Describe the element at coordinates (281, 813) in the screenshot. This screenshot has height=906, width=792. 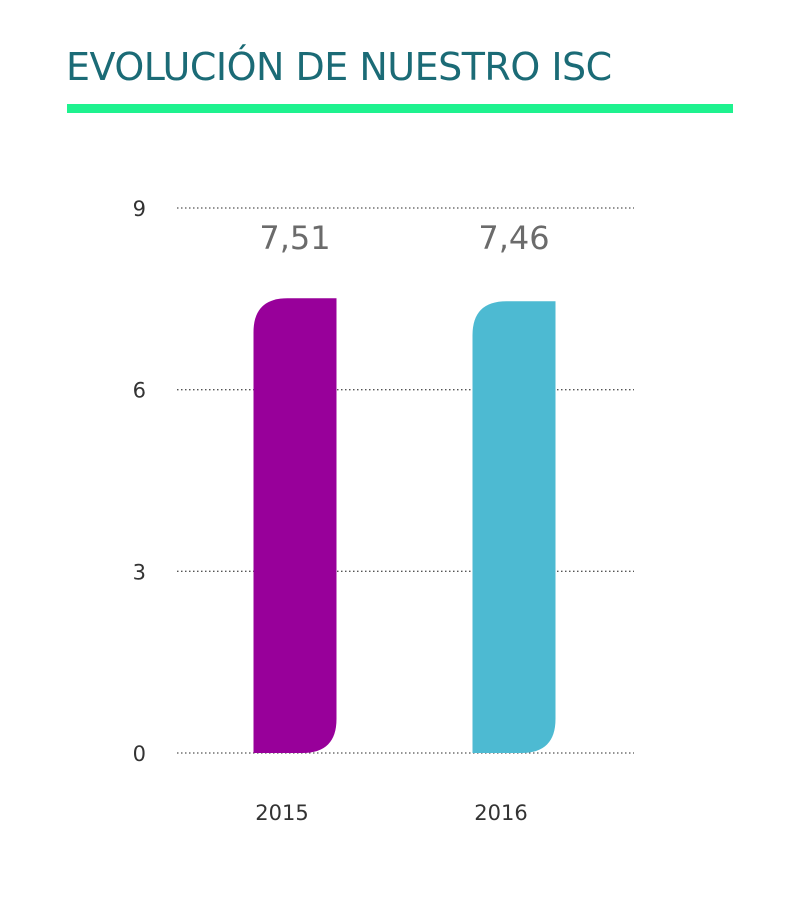
I see `x-tick-label: 2015` at that location.